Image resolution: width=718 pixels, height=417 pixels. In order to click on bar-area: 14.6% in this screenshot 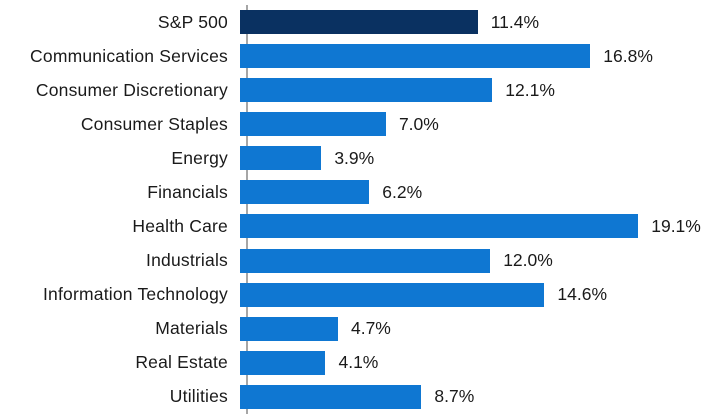, I will do `click(478, 295)`.